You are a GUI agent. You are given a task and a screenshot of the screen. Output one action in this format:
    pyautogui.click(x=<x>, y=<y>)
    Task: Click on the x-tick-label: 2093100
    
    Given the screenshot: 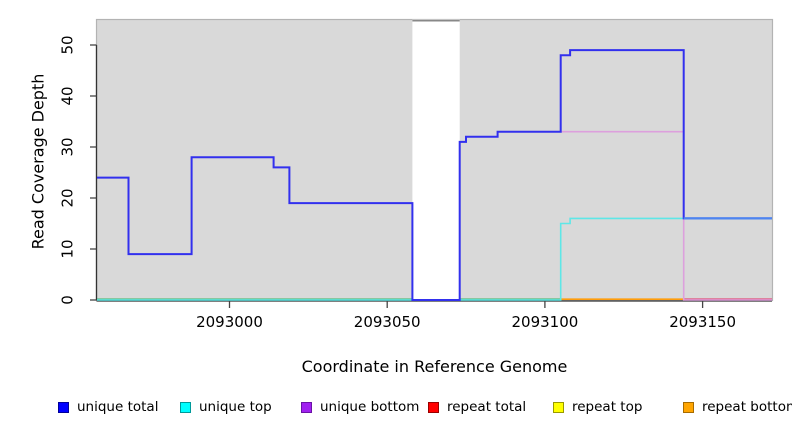 What is the action you would take?
    pyautogui.click(x=544, y=322)
    